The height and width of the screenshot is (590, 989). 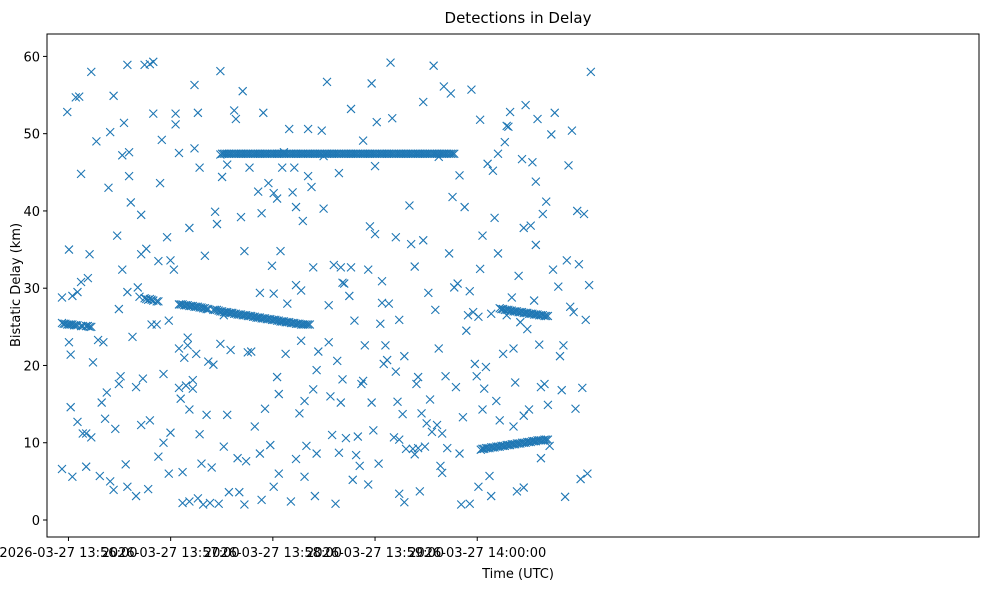 I want to click on y-tick-label-4: 40, so click(x=31, y=212).